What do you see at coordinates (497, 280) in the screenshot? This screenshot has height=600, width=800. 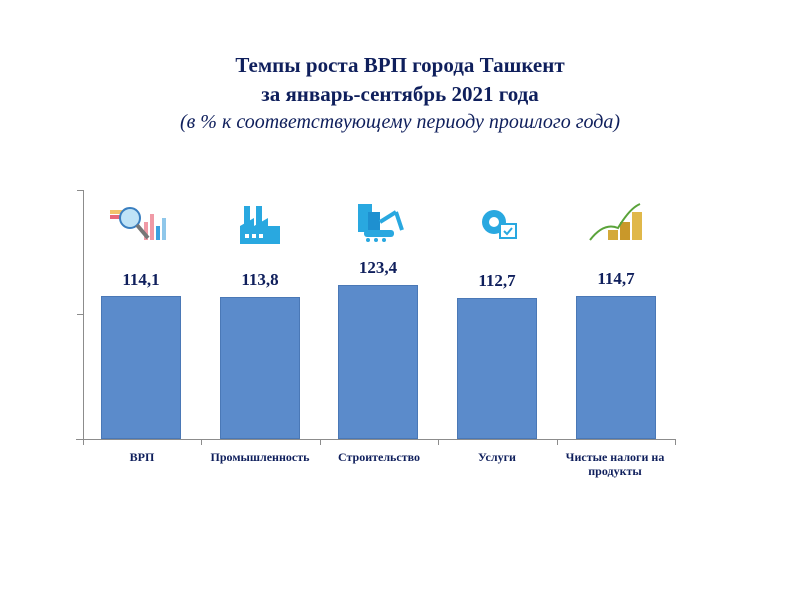 I see `bar-value-label: 112,7` at bounding box center [497, 280].